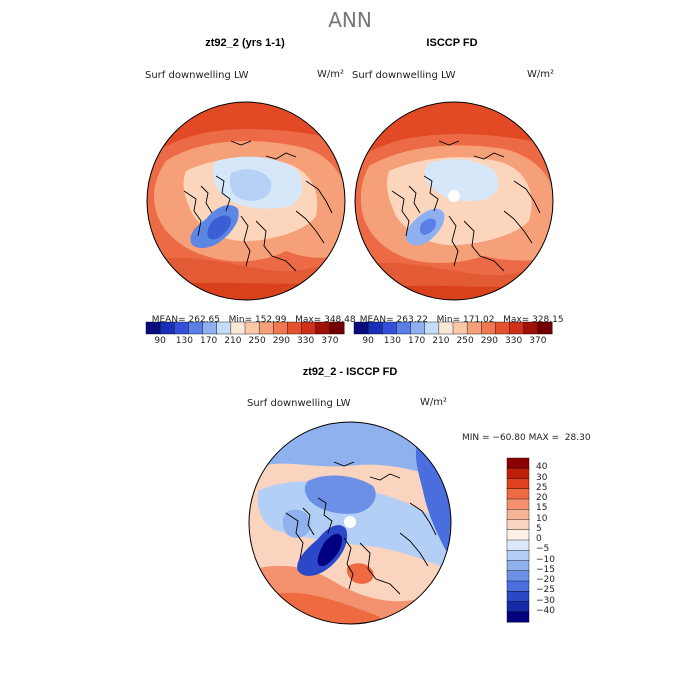  Describe the element at coordinates (448, 320) in the screenshot. I see `right-min-label: Min=` at that location.